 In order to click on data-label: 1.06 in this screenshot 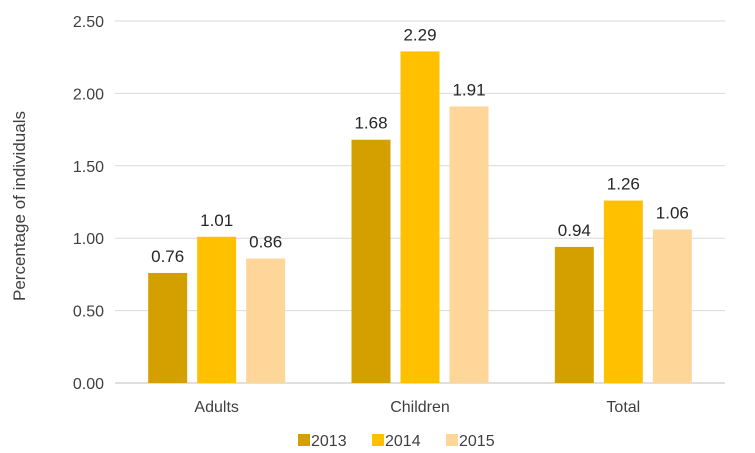, I will do `click(672, 213)`.